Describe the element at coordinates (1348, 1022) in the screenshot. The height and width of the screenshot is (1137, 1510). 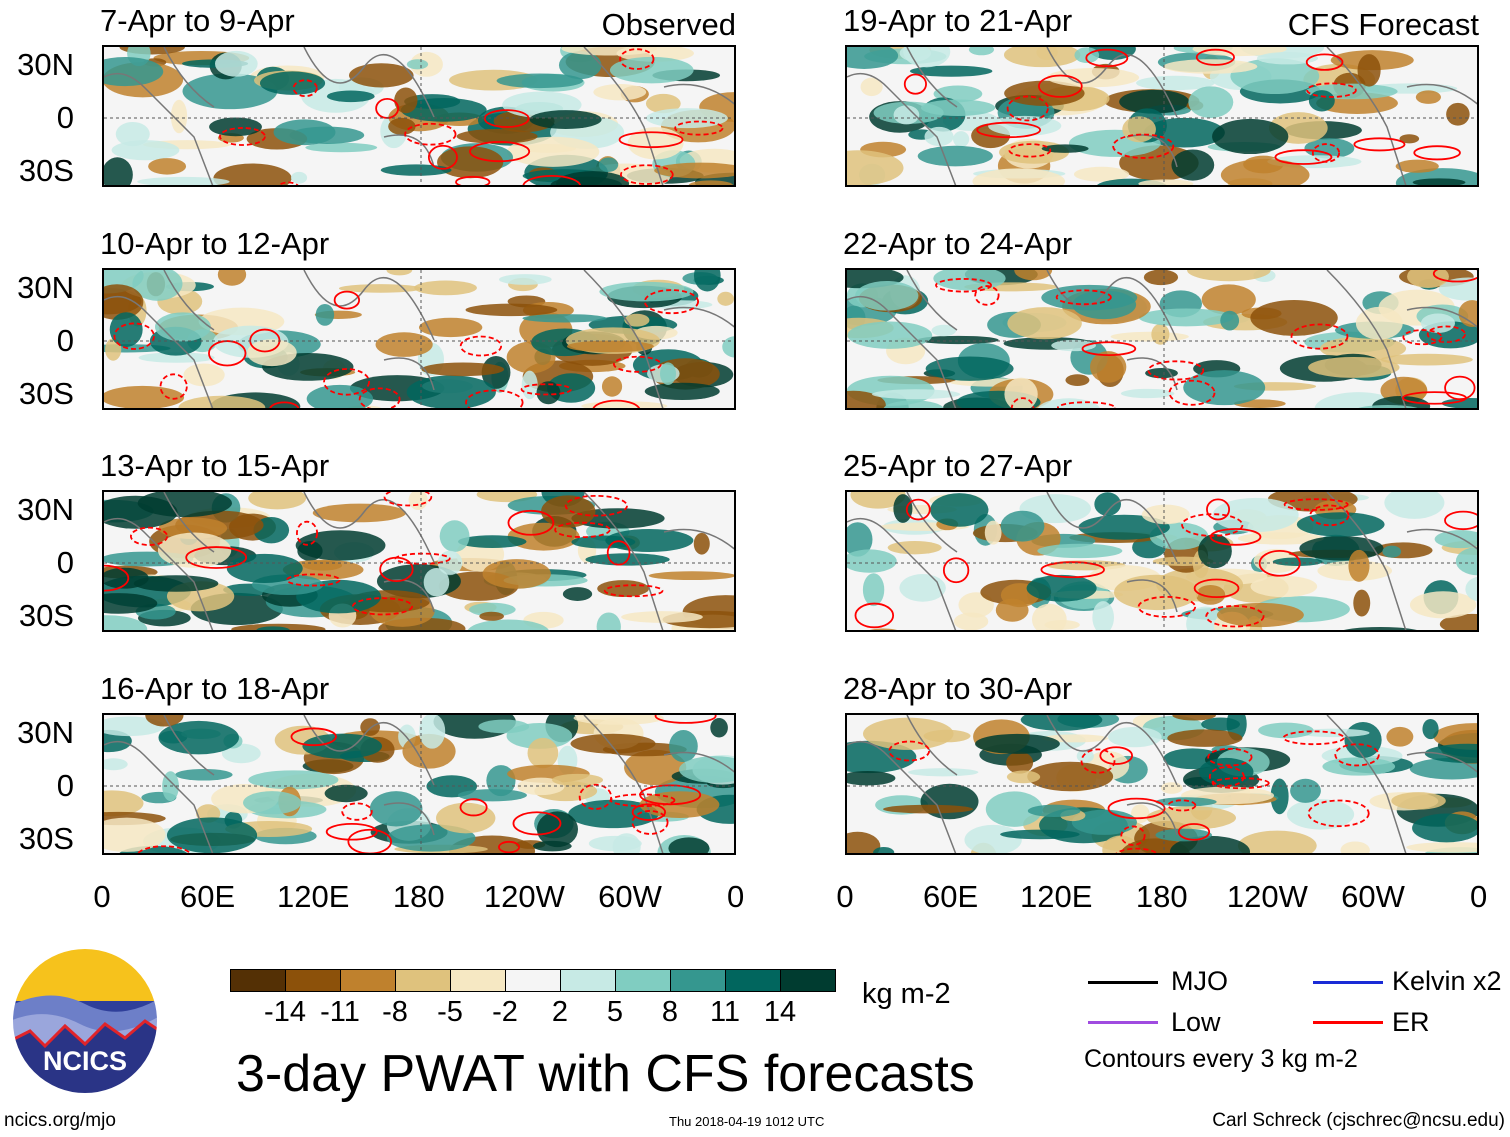
I see `legend-line-er` at that location.